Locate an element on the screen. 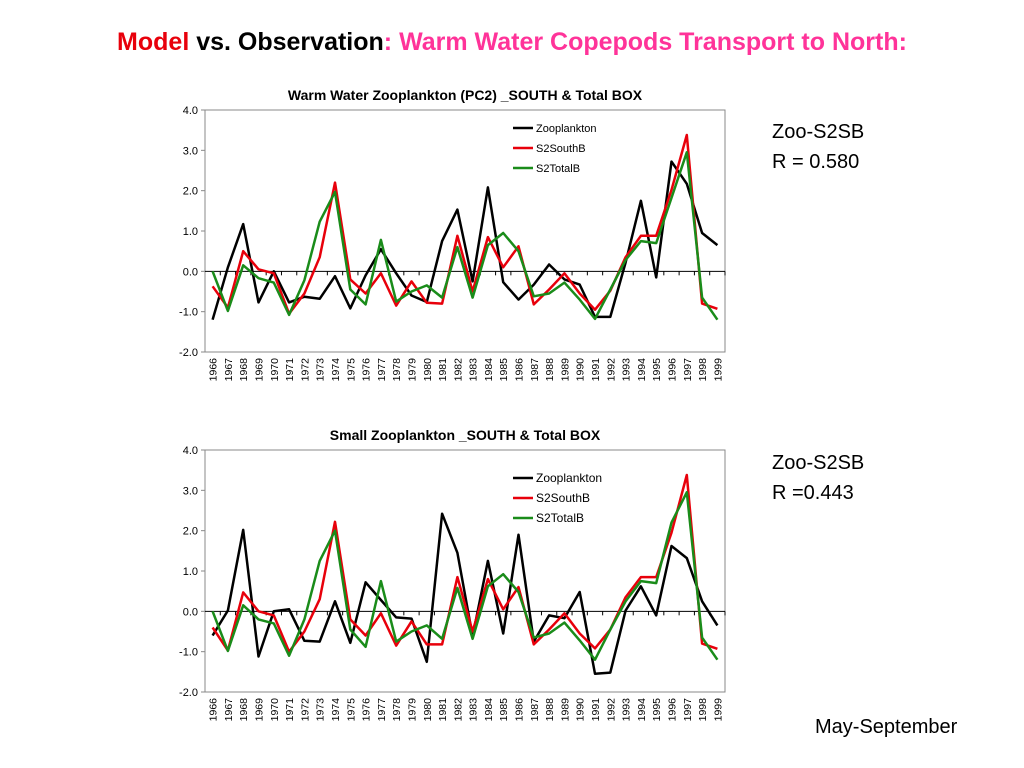  x-tick-label: 1966 is located at coordinates (214, 370).